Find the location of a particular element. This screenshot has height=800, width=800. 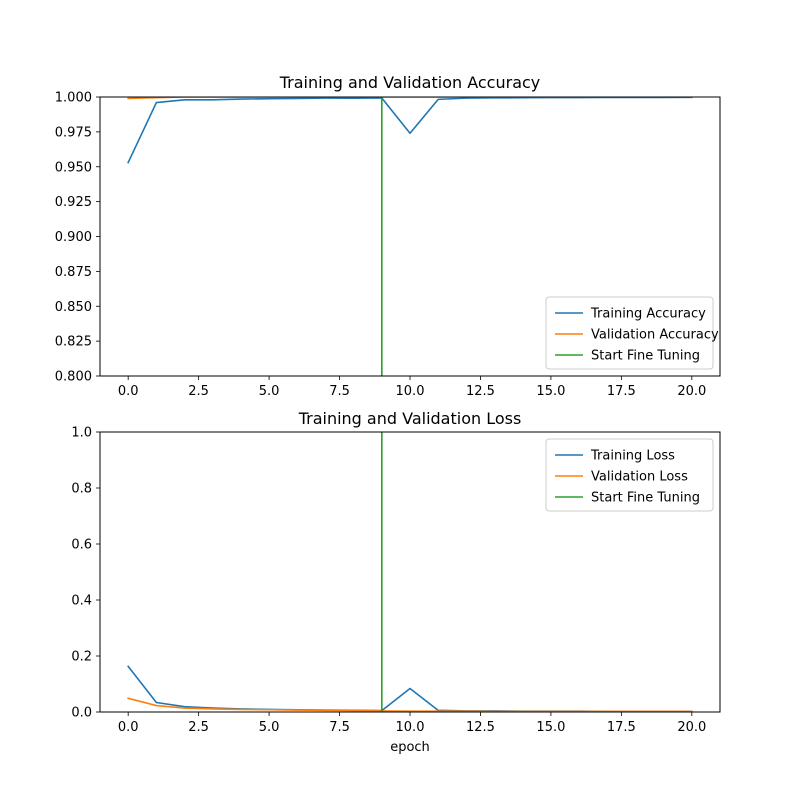

loss-y-tick-label: 0.6 is located at coordinates (81, 545).